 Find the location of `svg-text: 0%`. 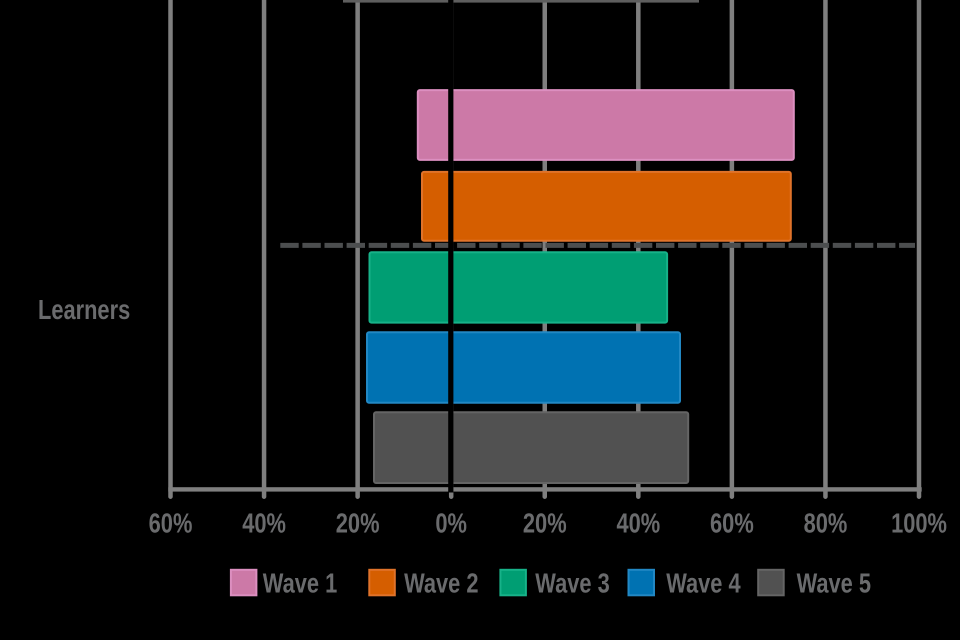

svg-text: 0% is located at coordinates (451, 523).